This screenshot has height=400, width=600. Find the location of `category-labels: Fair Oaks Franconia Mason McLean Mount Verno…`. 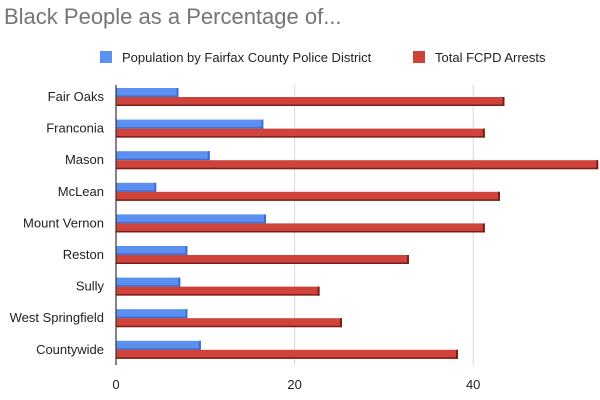

category-labels: Fair Oaks Franconia Mason McLean Mount Verno… is located at coordinates (57, 223).